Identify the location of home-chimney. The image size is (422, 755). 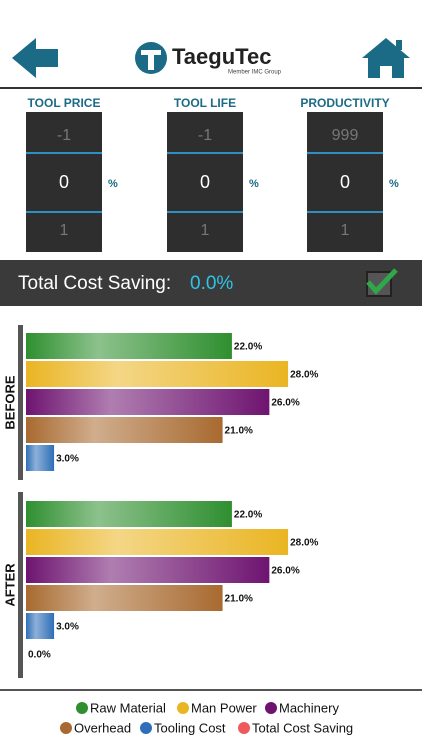
(399, 45).